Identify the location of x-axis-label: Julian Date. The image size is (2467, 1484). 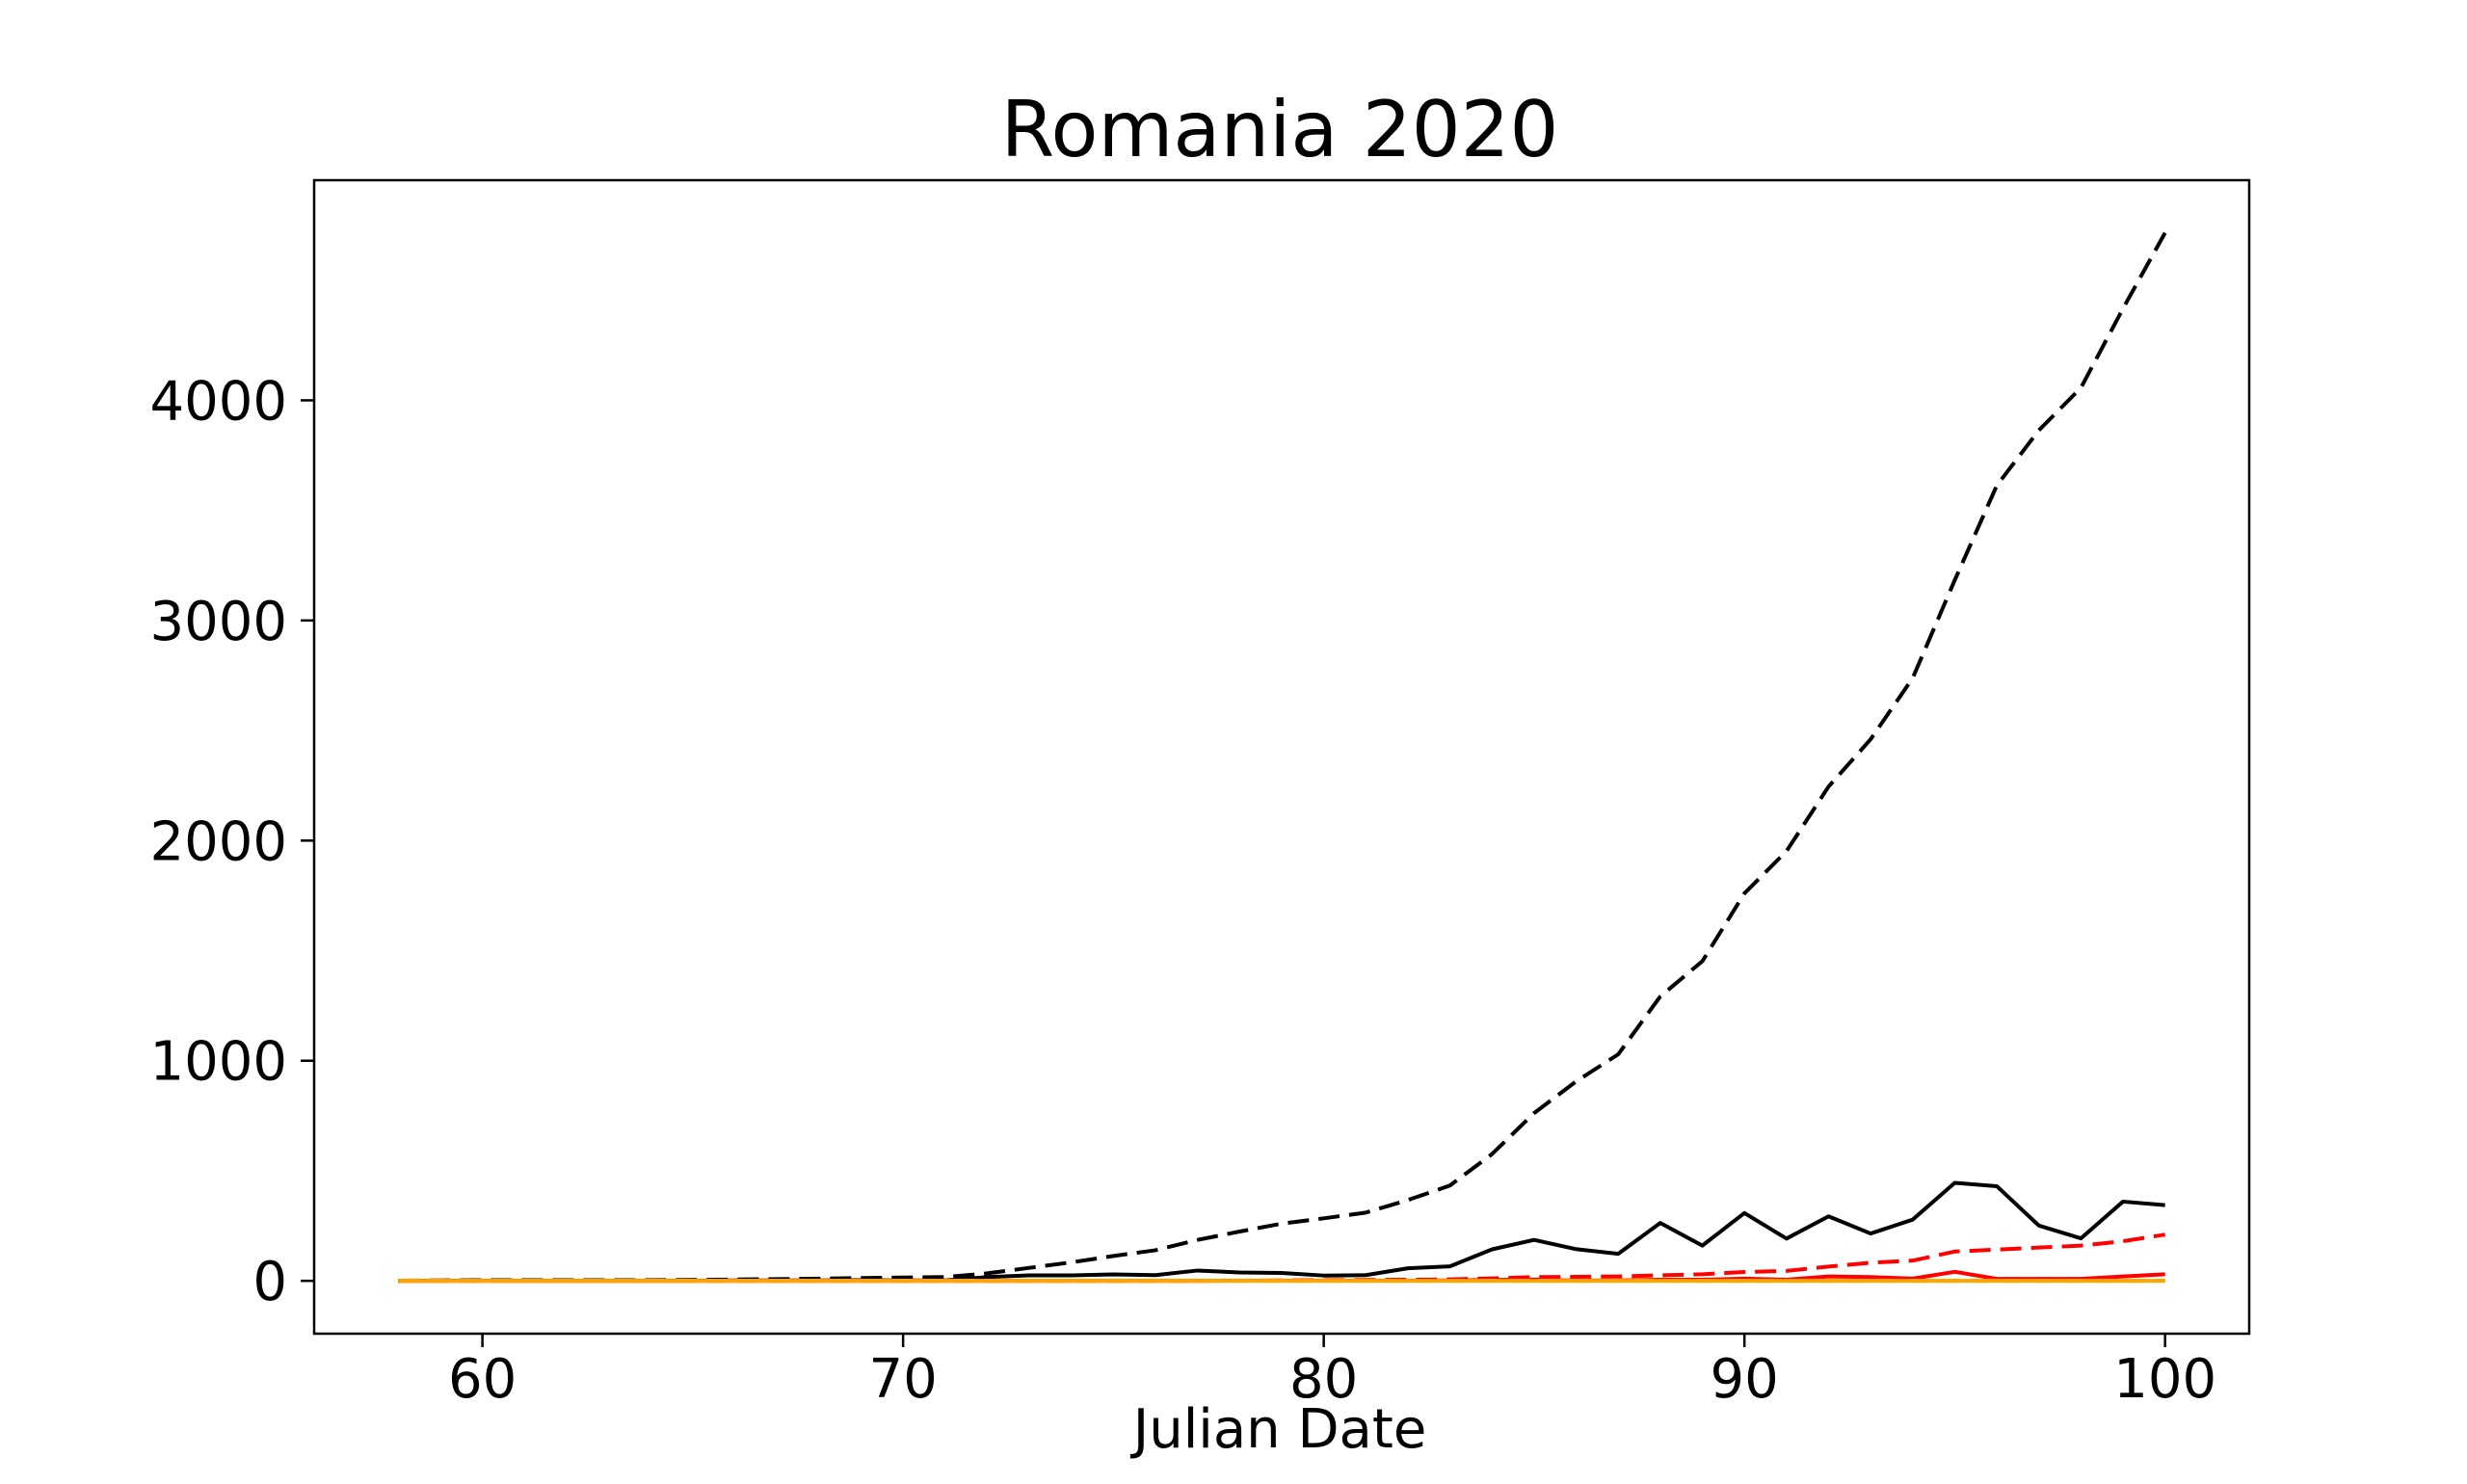
(1278, 1429).